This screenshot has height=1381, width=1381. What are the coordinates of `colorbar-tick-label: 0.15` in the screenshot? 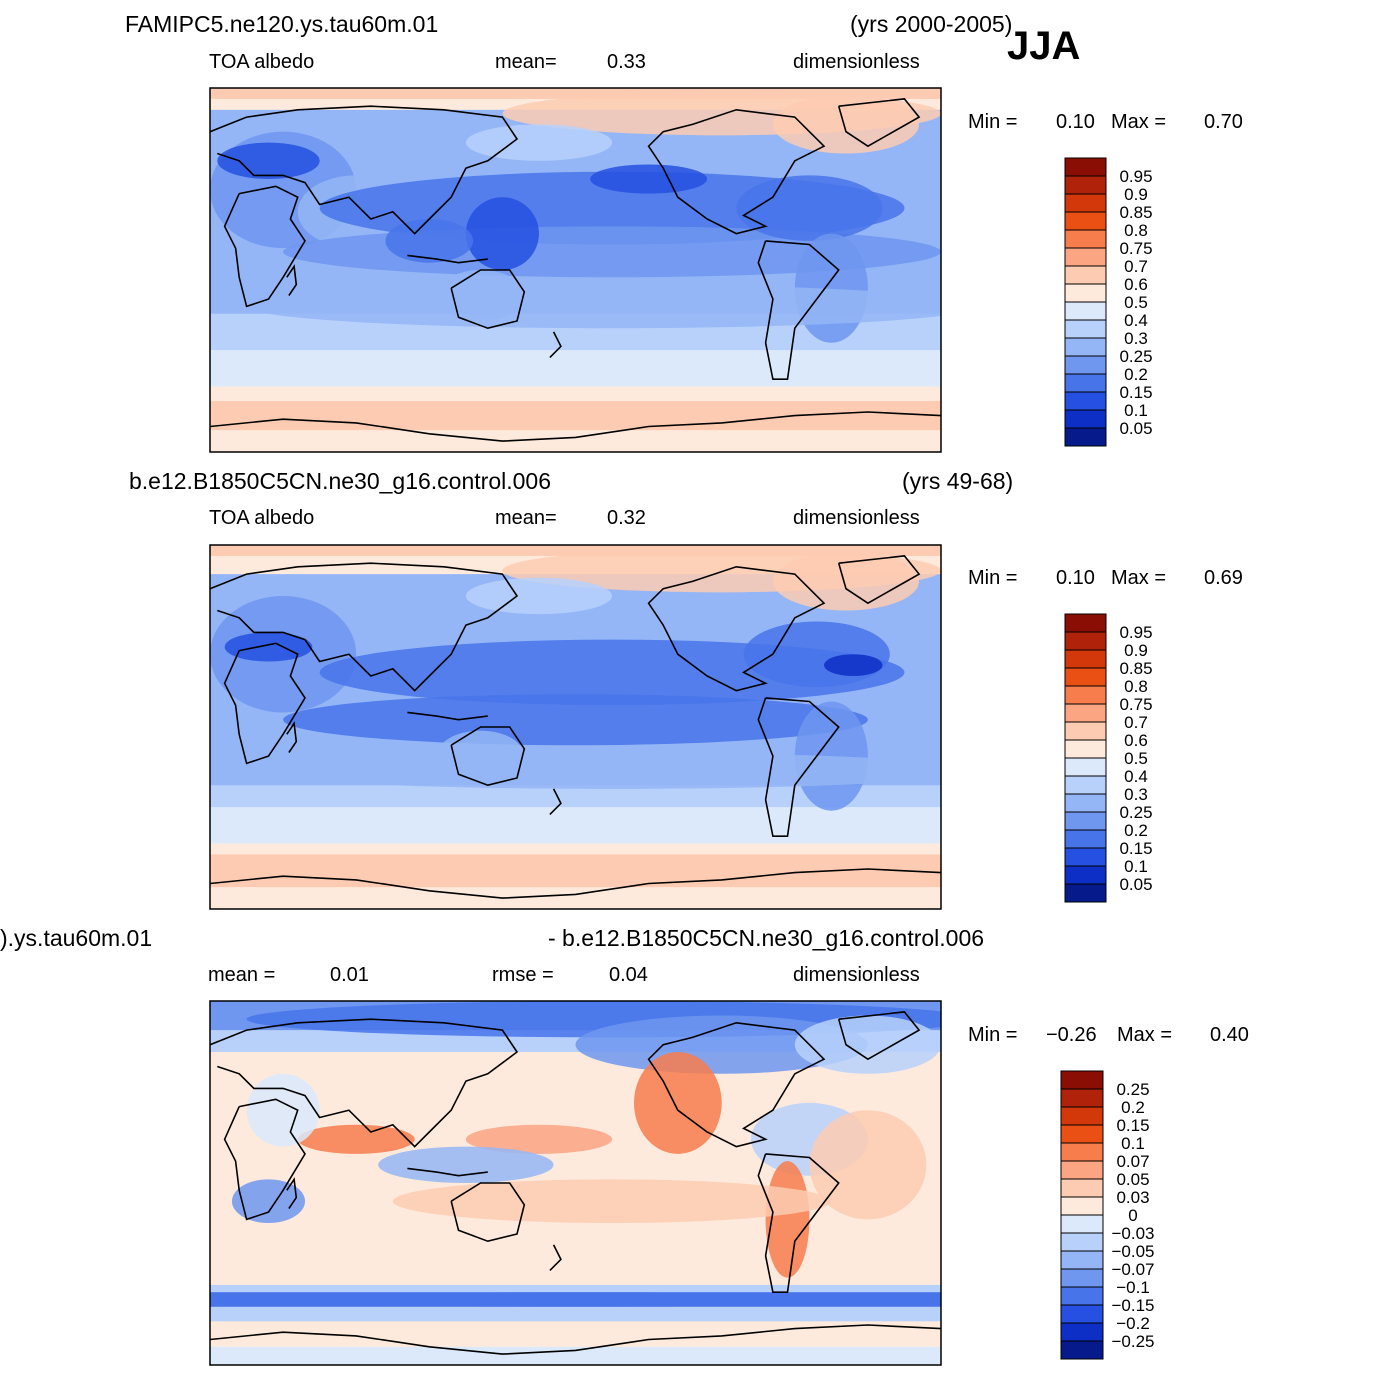 It's located at (1135, 392).